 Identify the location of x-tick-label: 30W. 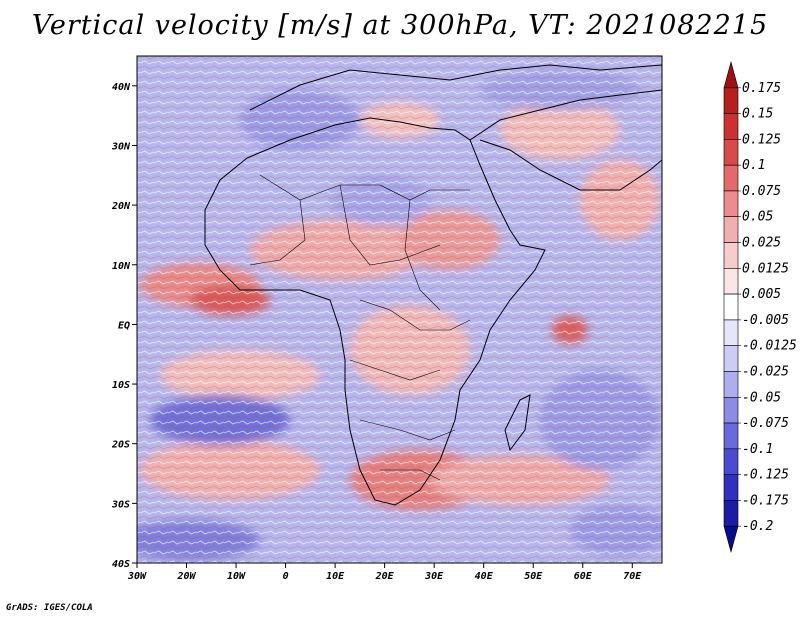
(137, 576).